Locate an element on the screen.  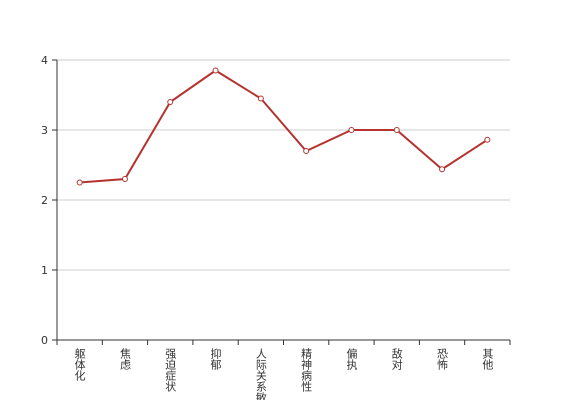
x-tick-label: 精神病性 is located at coordinates (306, 370).